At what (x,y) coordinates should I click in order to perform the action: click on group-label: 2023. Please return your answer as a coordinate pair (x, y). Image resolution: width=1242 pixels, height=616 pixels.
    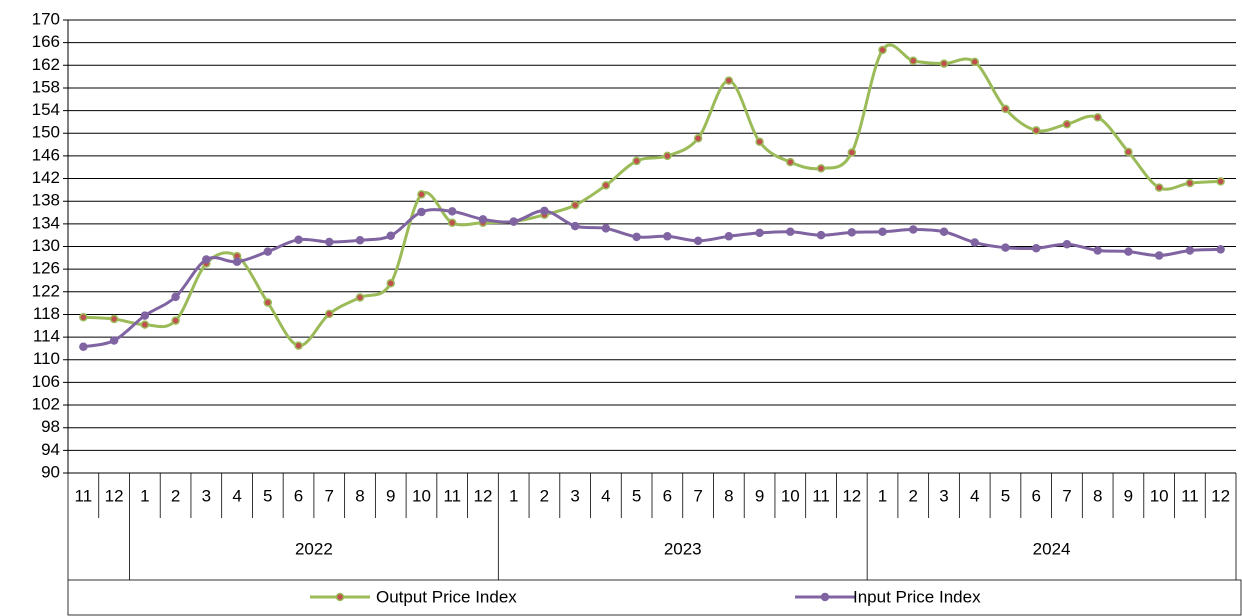
    Looking at the image, I should click on (683, 548).